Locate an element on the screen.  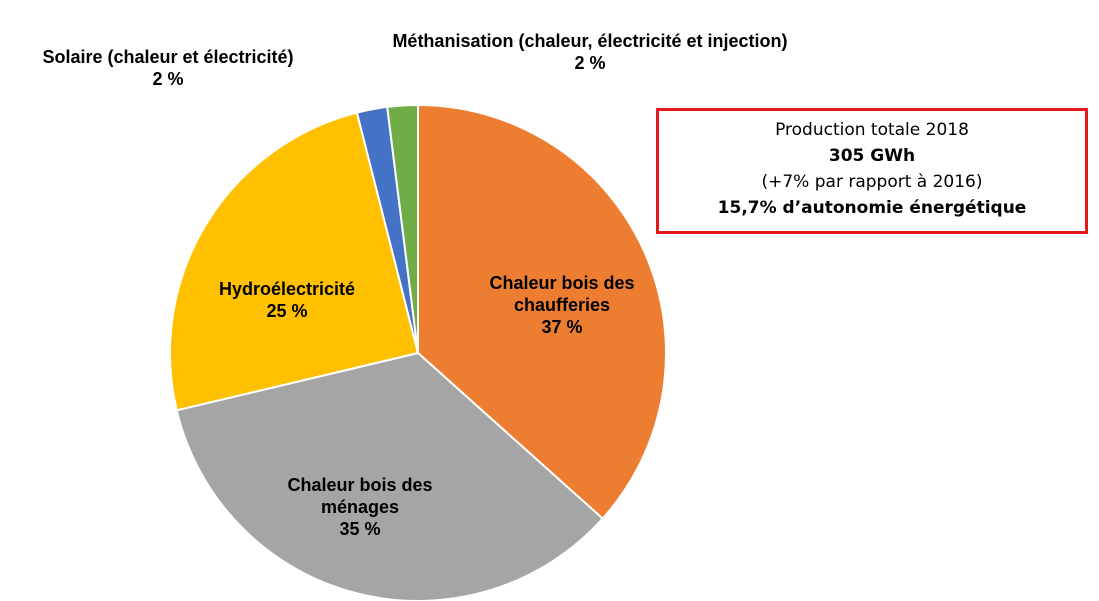
category-label: Hydroélectricité is located at coordinates (287, 289).